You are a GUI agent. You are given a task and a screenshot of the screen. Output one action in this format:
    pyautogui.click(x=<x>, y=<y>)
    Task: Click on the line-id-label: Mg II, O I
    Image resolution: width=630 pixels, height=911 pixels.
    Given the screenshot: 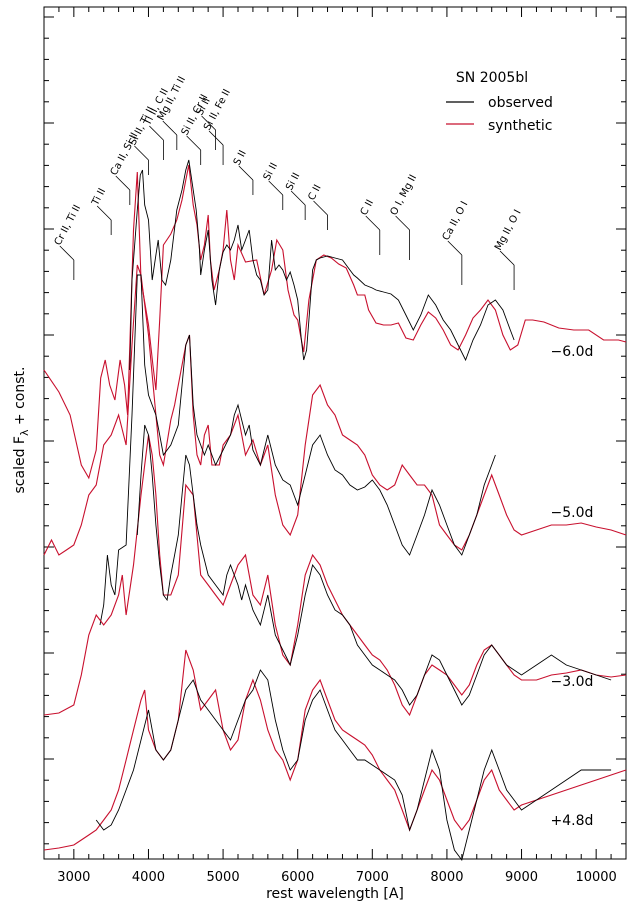 What is the action you would take?
    pyautogui.click(x=508, y=230)
    